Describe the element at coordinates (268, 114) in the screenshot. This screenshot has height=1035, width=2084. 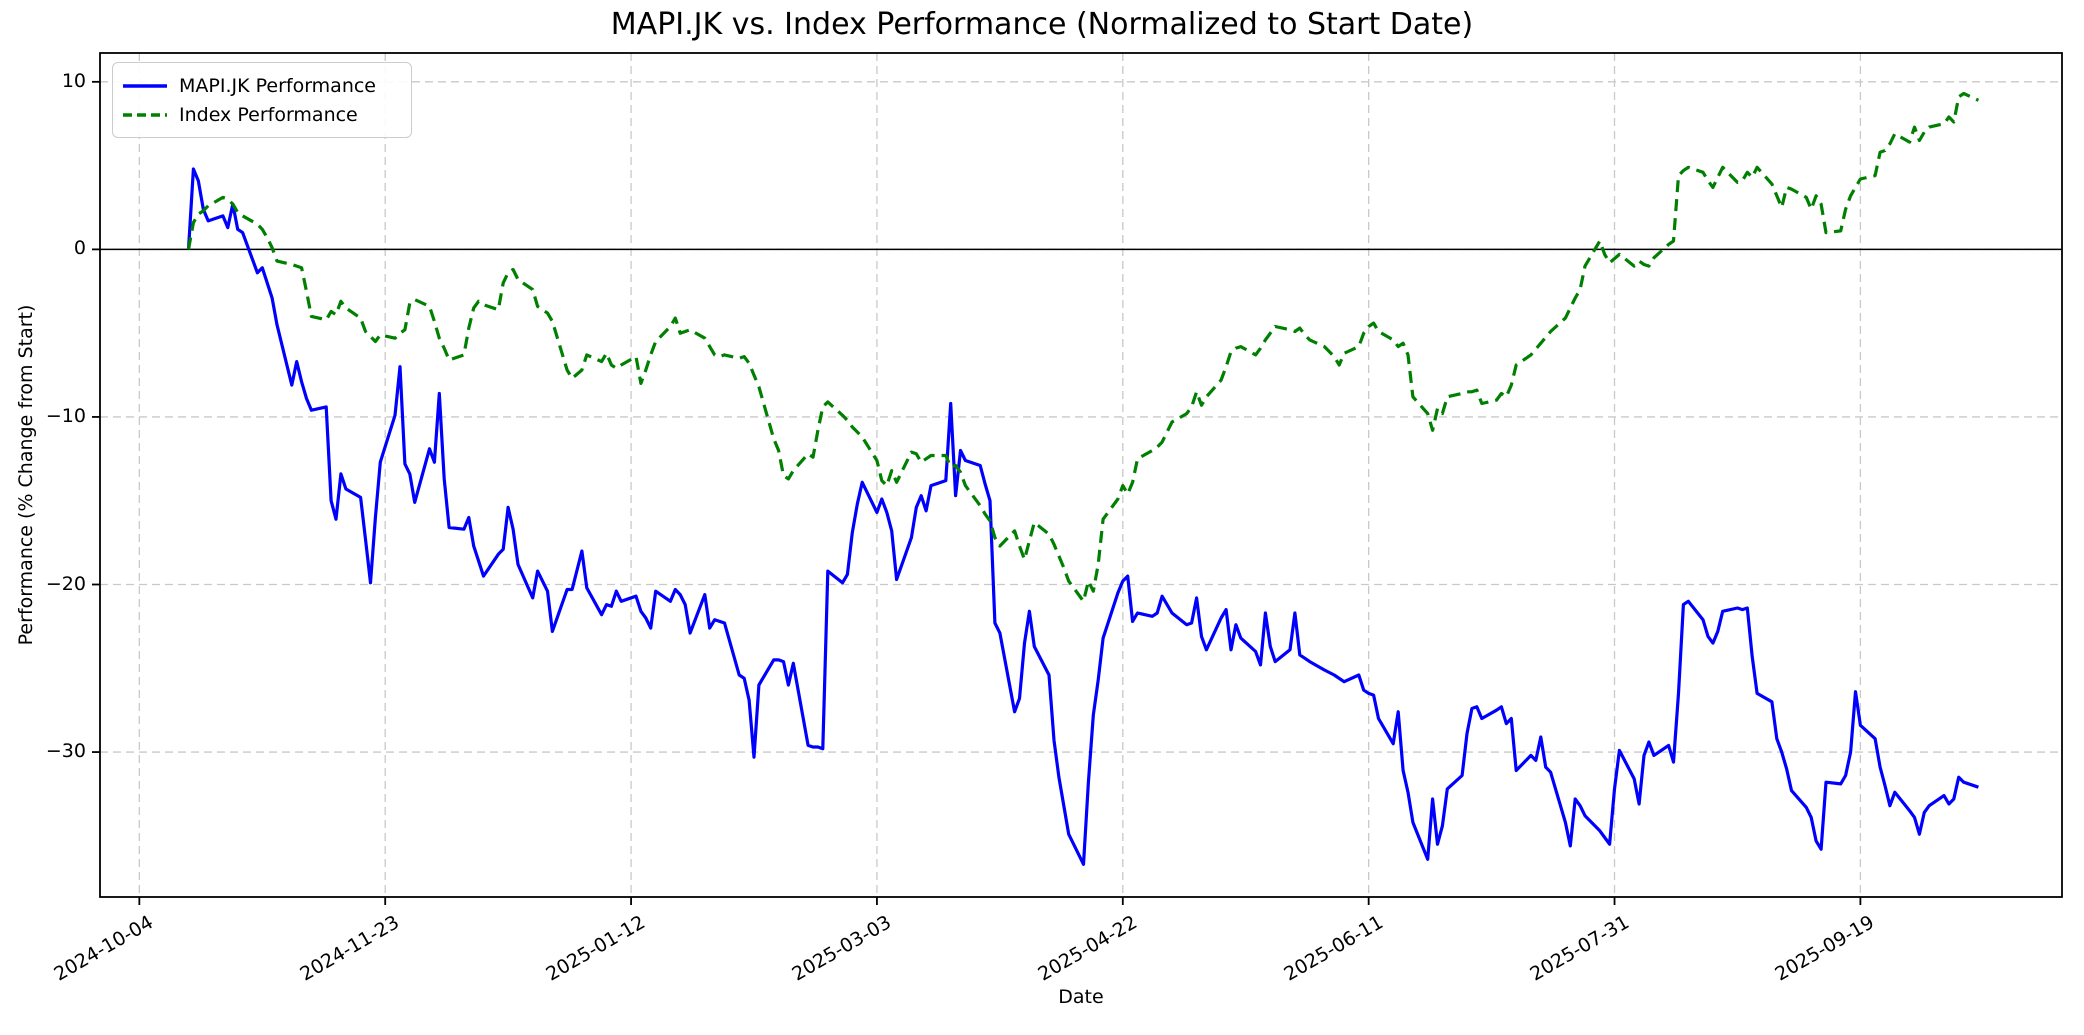
I see `legend-label-index: Index Performance` at that location.